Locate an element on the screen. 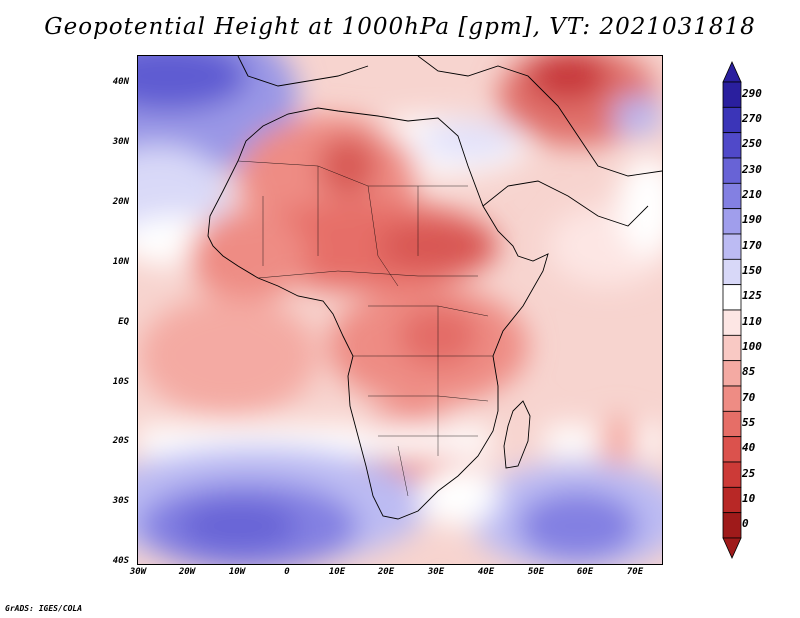  grads-credit: GrADS: IGES/COLA is located at coordinates (44, 608).